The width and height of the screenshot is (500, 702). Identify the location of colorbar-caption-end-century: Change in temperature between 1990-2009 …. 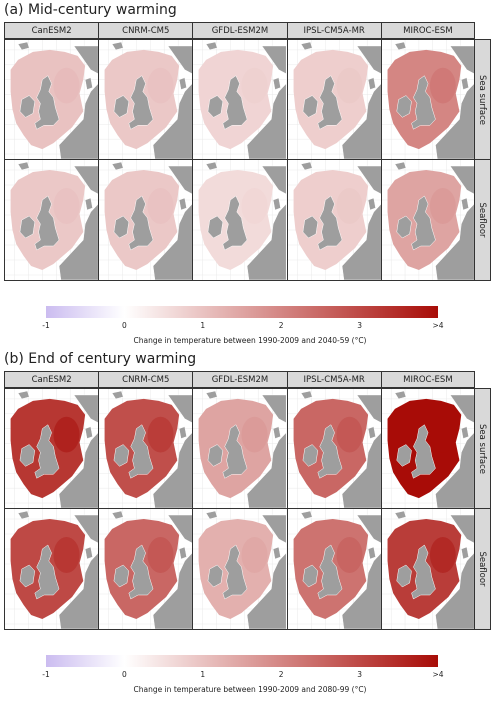
(250, 689).